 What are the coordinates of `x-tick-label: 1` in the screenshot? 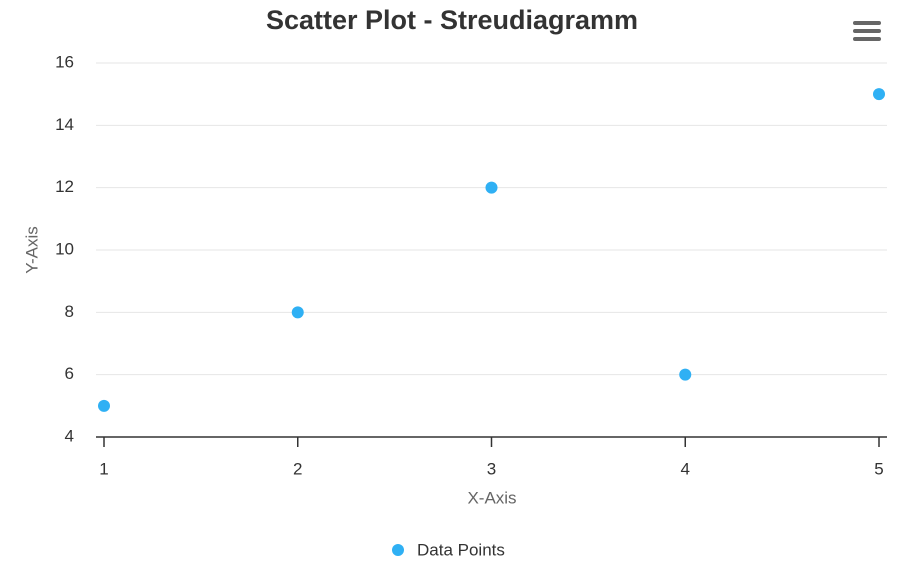 It's located at (103, 468).